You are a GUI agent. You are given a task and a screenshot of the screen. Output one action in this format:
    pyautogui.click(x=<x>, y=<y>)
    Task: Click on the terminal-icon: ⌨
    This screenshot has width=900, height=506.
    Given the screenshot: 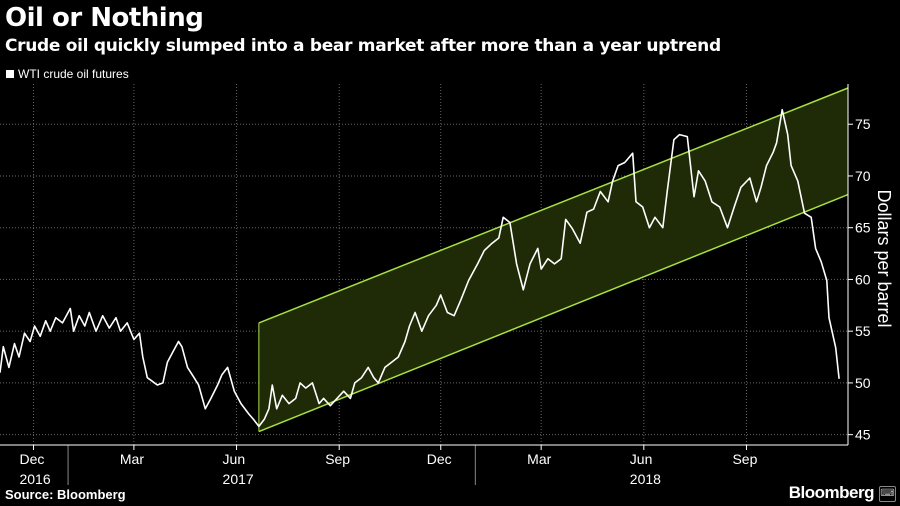 What is the action you would take?
    pyautogui.click(x=887, y=494)
    